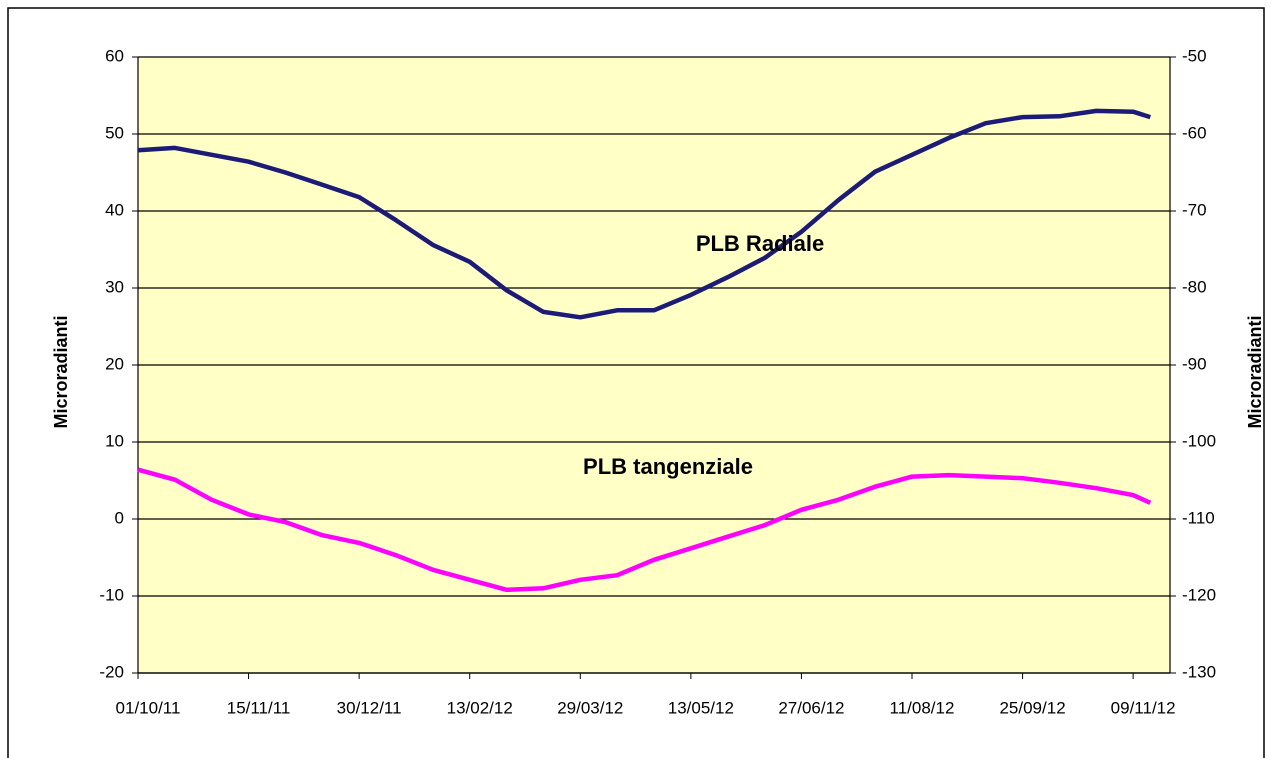 The height and width of the screenshot is (758, 1272). I want to click on x-tick-label: 29/03/12, so click(590, 707).